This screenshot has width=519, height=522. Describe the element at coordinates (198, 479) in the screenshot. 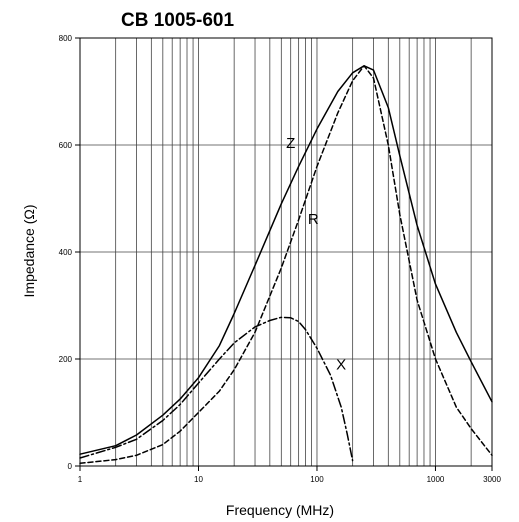

I see `x-tick-label: 10` at that location.